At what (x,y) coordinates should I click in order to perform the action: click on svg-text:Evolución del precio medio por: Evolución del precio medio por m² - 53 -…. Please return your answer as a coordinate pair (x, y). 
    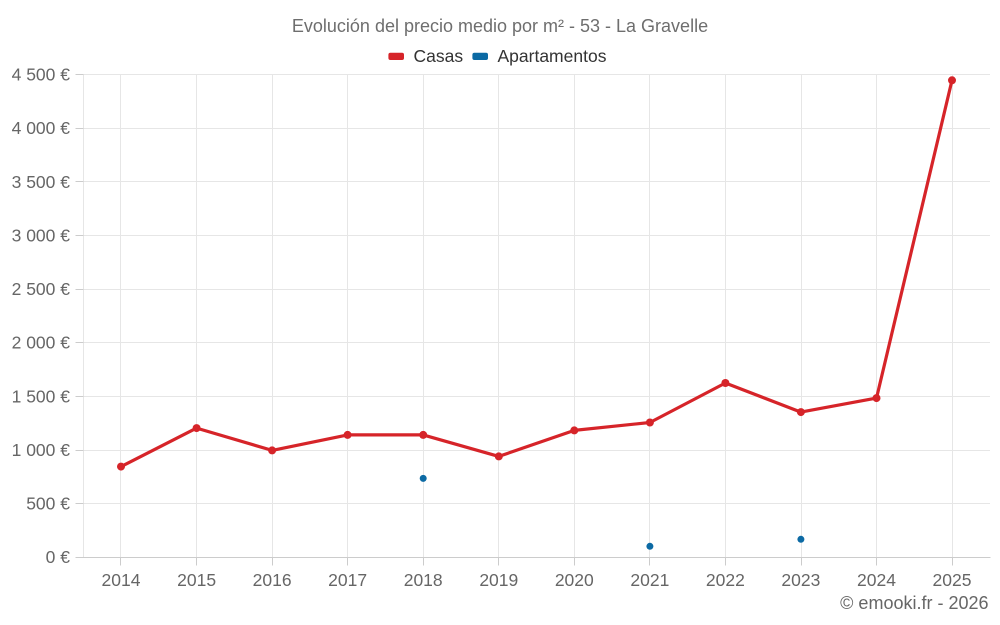
    Looking at the image, I should click on (500, 26).